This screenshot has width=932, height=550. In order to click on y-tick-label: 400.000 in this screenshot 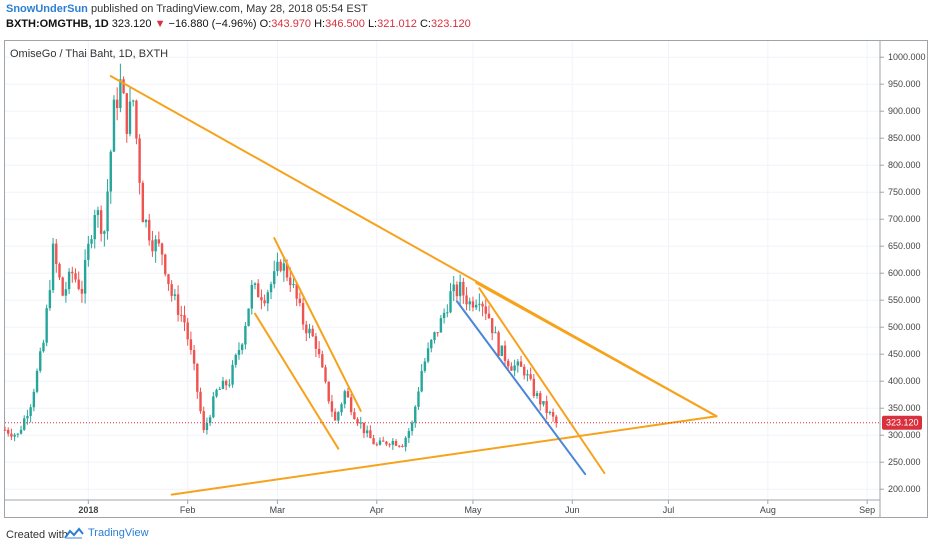, I will do `click(904, 381)`.